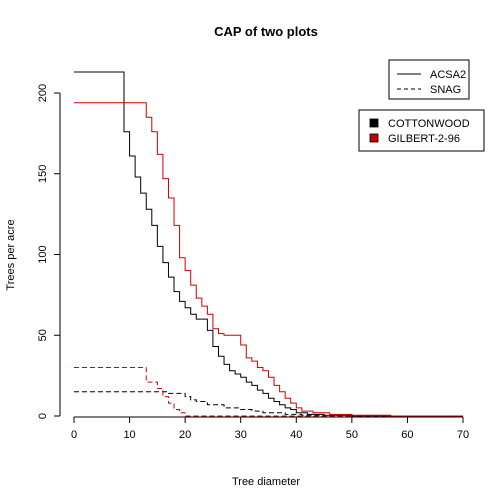 The height and width of the screenshot is (504, 504). Describe the element at coordinates (266, 482) in the screenshot. I see `x-axis-label: Tree diameter` at that location.